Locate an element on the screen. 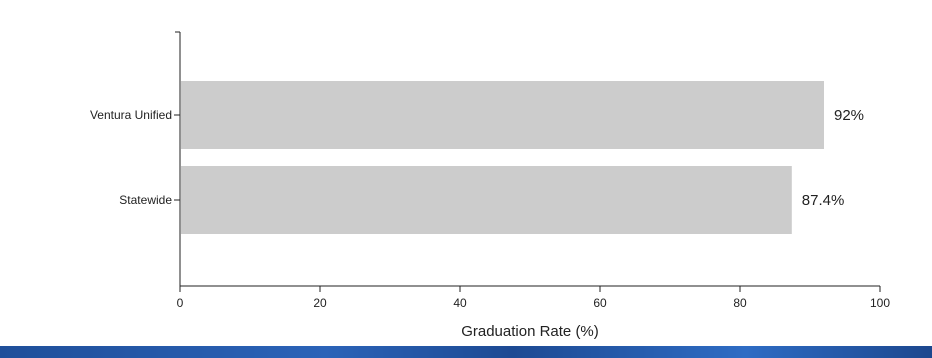 The image size is (932, 358). x-tick-label-80: 80 is located at coordinates (740, 303).